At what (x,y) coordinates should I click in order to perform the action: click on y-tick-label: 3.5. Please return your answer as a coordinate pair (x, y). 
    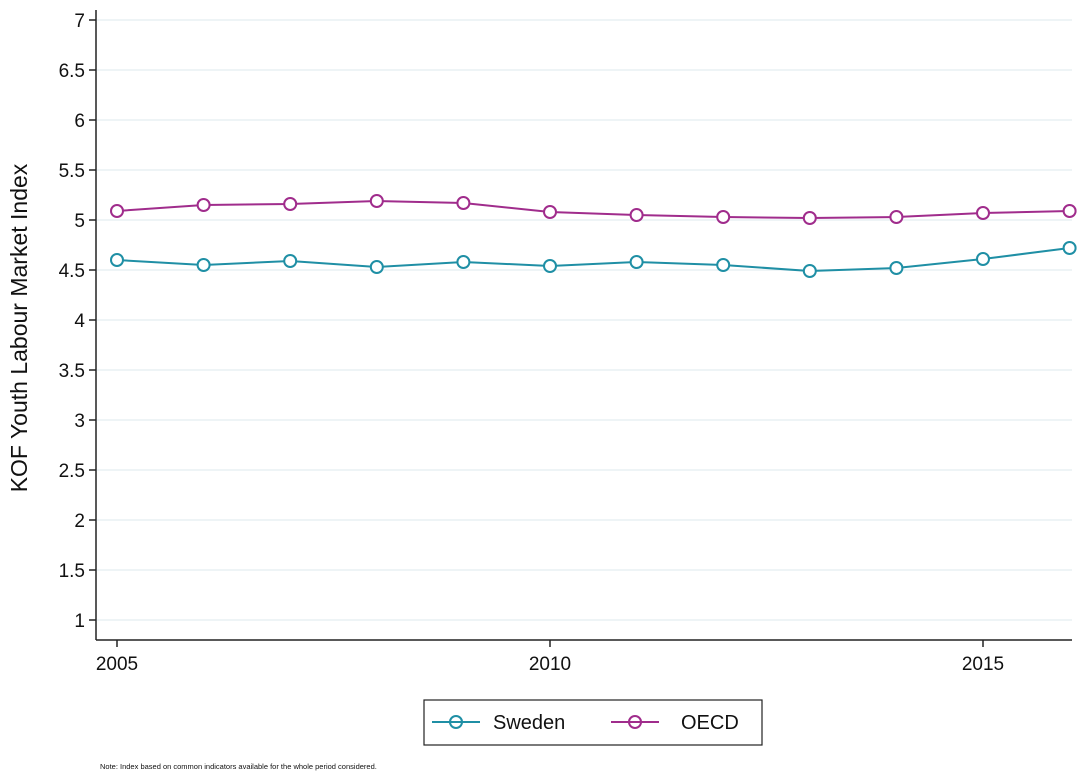
    Looking at the image, I should click on (72, 371).